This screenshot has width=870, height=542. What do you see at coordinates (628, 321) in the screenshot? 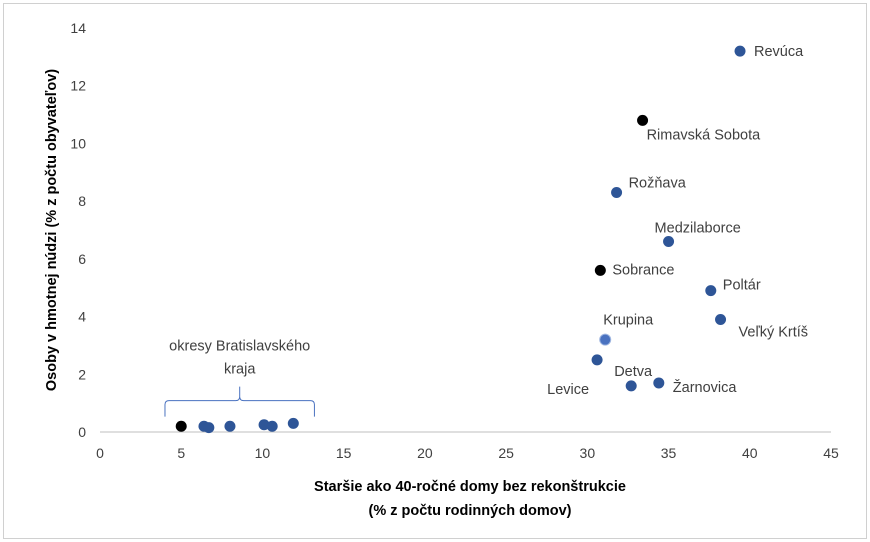
I see `point-label: Krupina` at bounding box center [628, 321].